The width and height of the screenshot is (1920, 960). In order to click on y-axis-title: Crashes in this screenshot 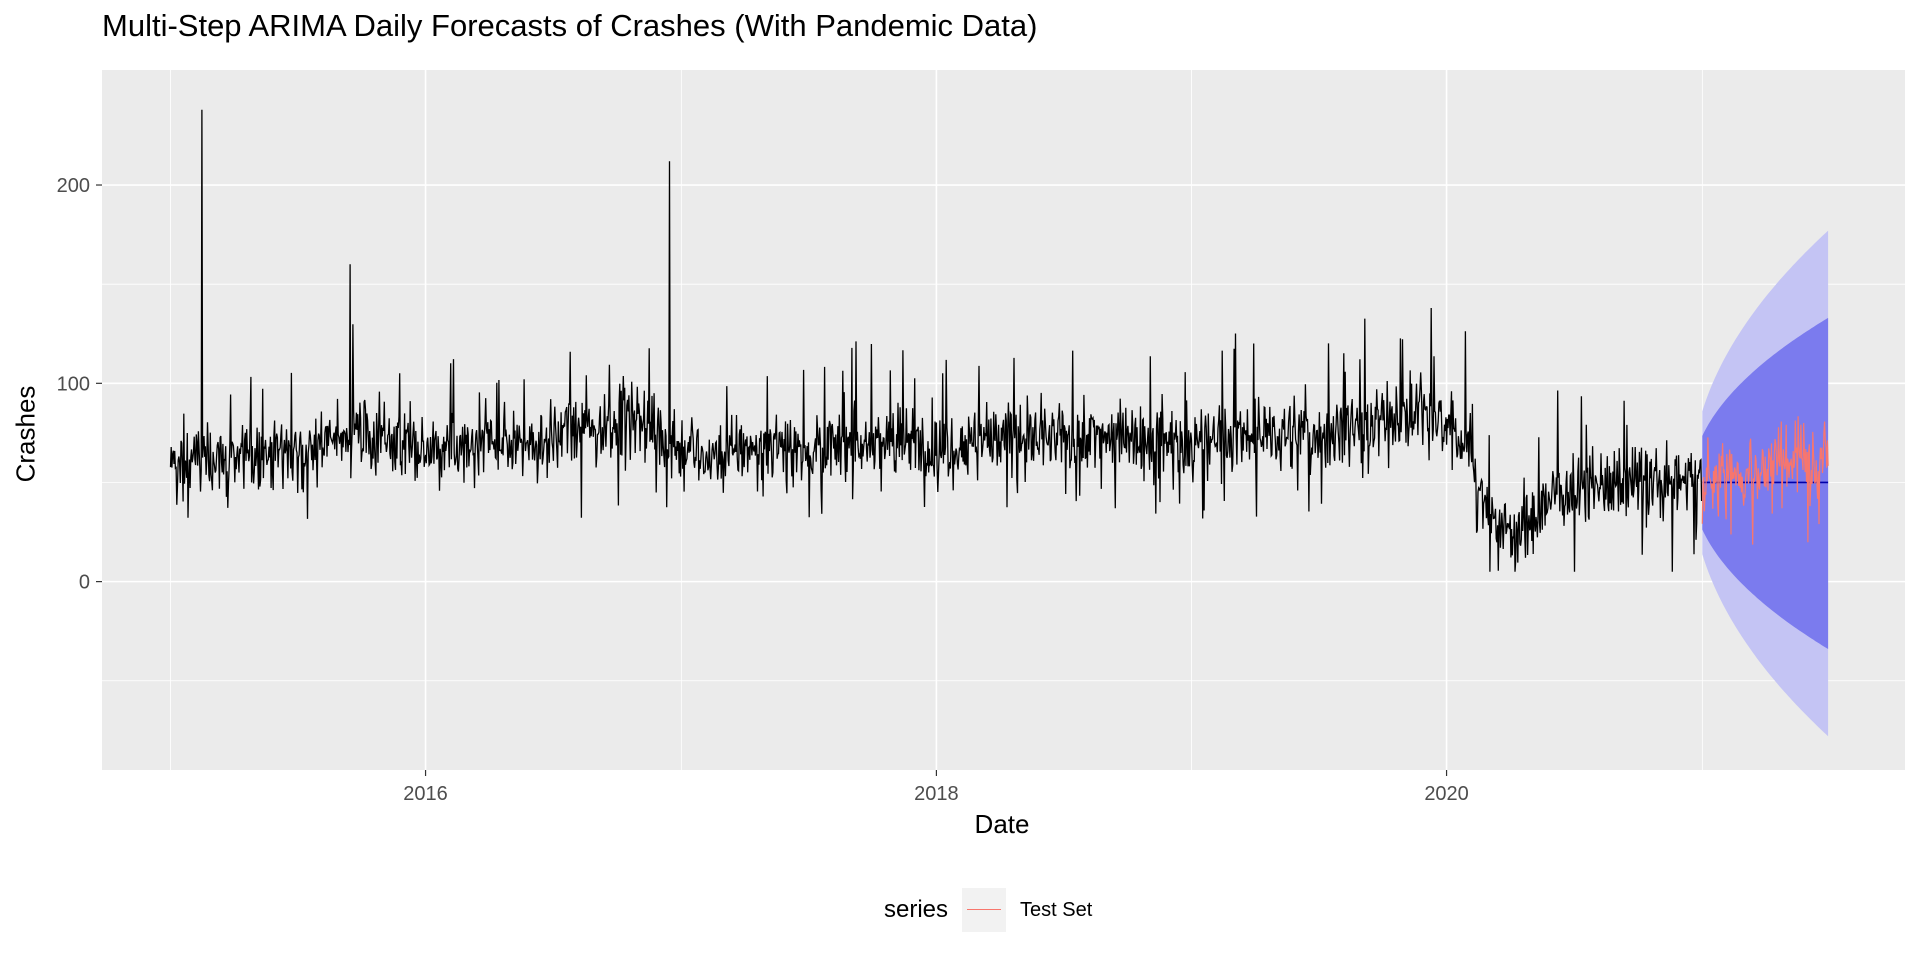, I will do `click(25, 434)`.